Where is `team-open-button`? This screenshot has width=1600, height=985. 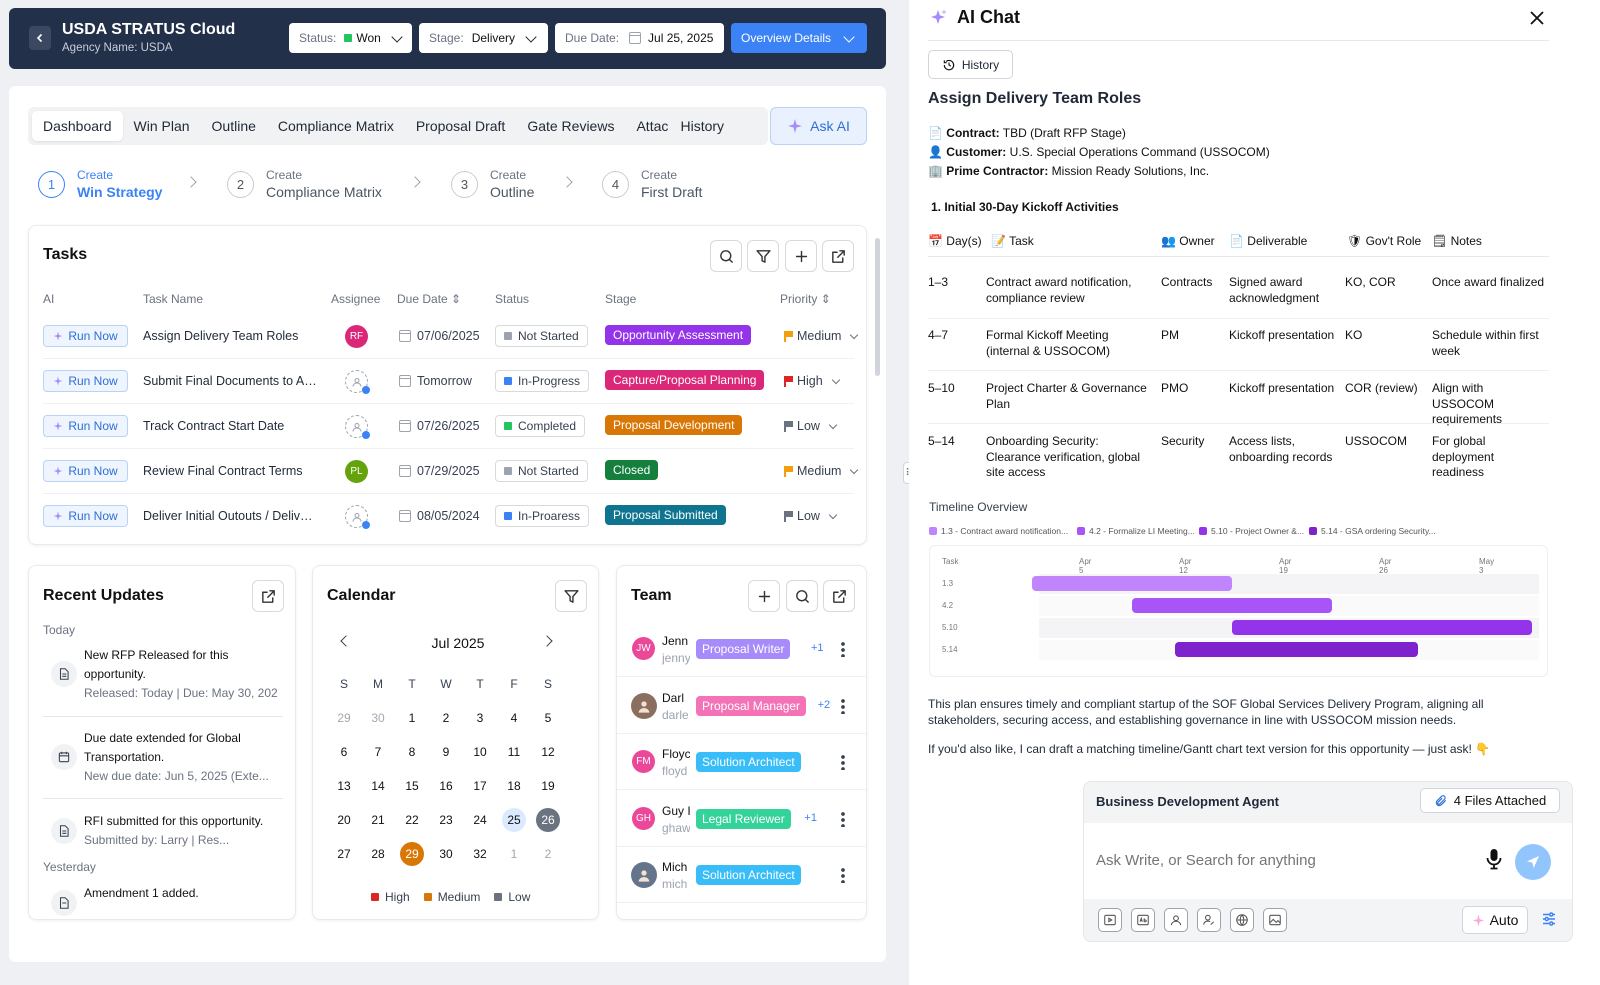 team-open-button is located at coordinates (839, 596).